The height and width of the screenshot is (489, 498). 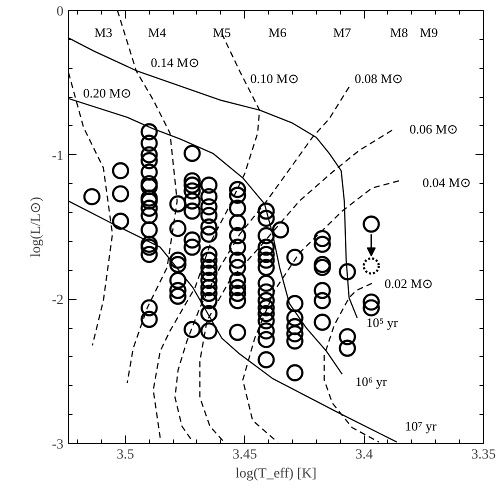 What do you see at coordinates (60, 12) in the screenshot?
I see `y-tick-label: 0` at bounding box center [60, 12].